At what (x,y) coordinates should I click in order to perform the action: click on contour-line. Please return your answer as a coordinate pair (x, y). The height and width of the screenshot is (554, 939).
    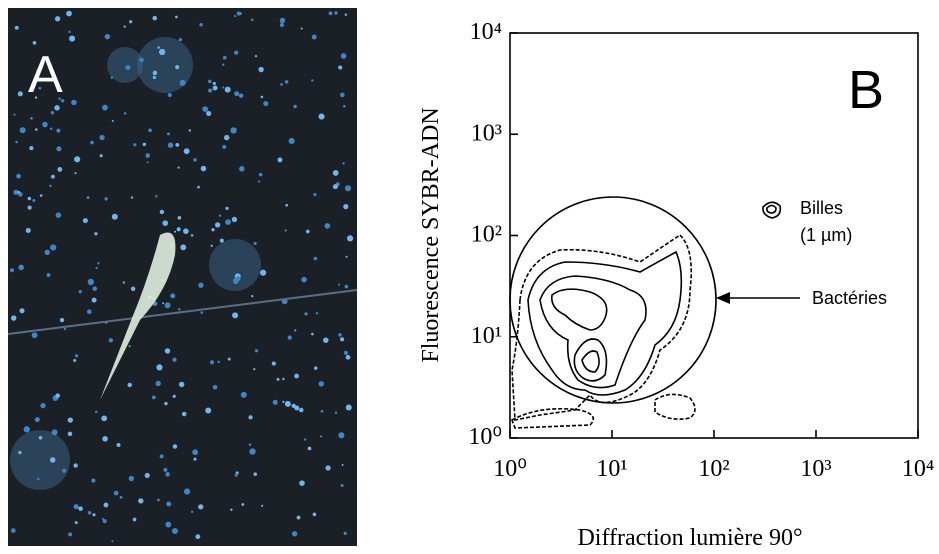
    Looking at the image, I should click on (590, 360).